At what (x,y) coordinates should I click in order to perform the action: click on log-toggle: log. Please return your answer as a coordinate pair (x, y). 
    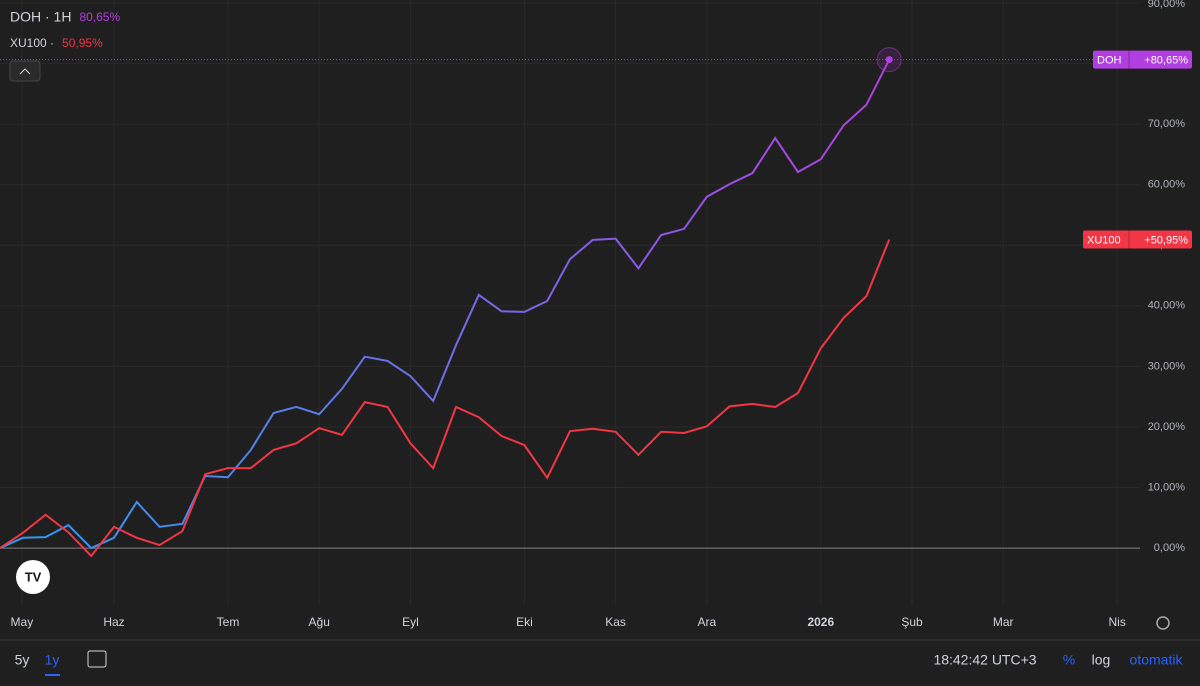
    Looking at the image, I should click on (1101, 660).